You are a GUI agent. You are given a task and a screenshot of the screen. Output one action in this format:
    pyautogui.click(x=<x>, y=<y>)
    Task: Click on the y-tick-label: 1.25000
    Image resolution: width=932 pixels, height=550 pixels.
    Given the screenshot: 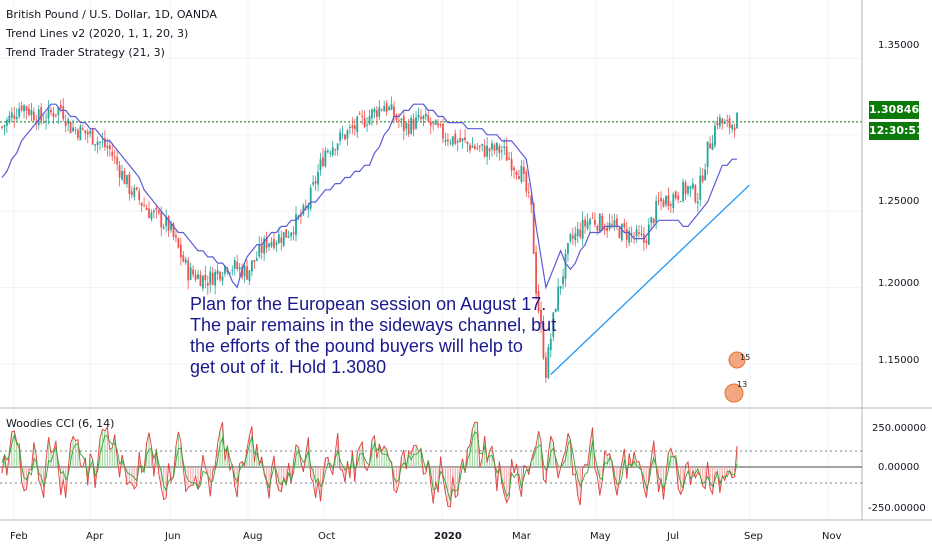 What is the action you would take?
    pyautogui.click(x=898, y=201)
    